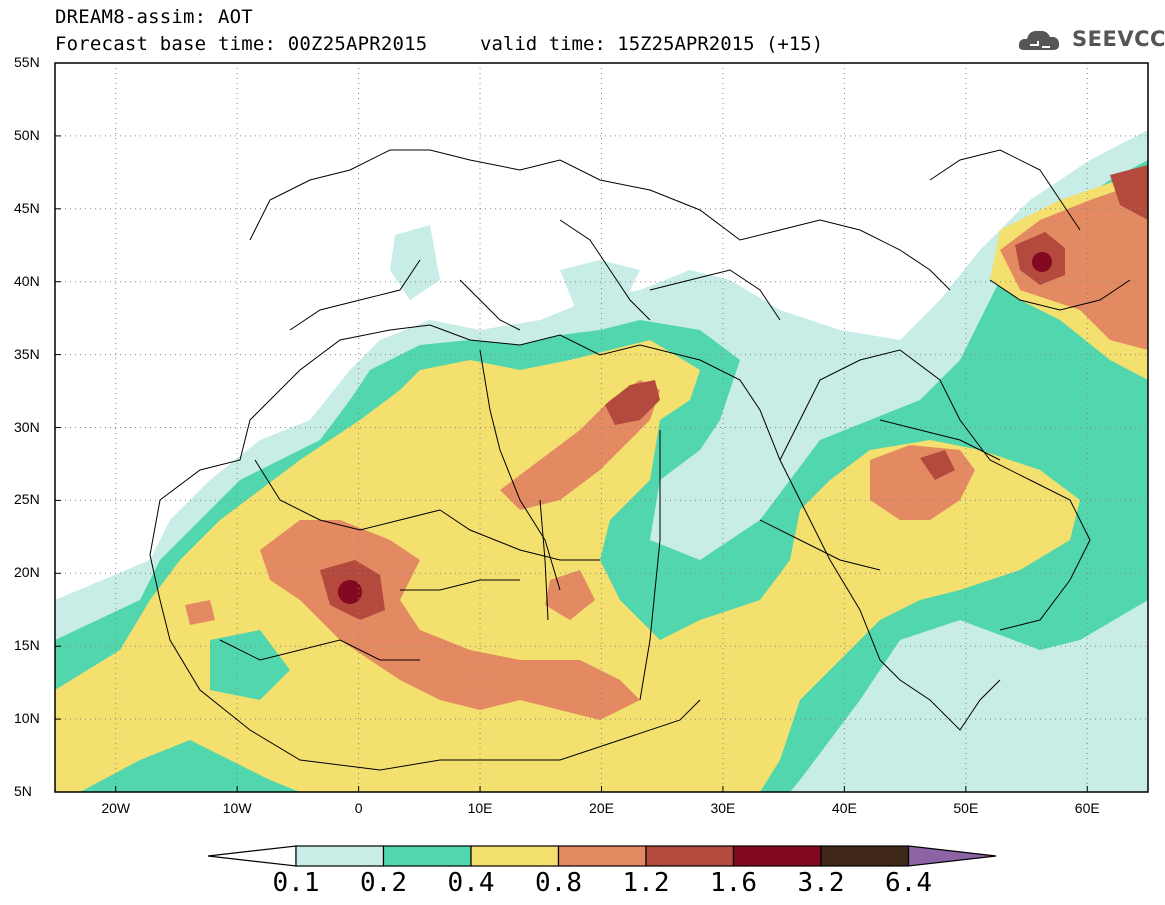 The image size is (1165, 905). Describe the element at coordinates (27, 499) in the screenshot. I see `latitude-label: 25N` at that location.